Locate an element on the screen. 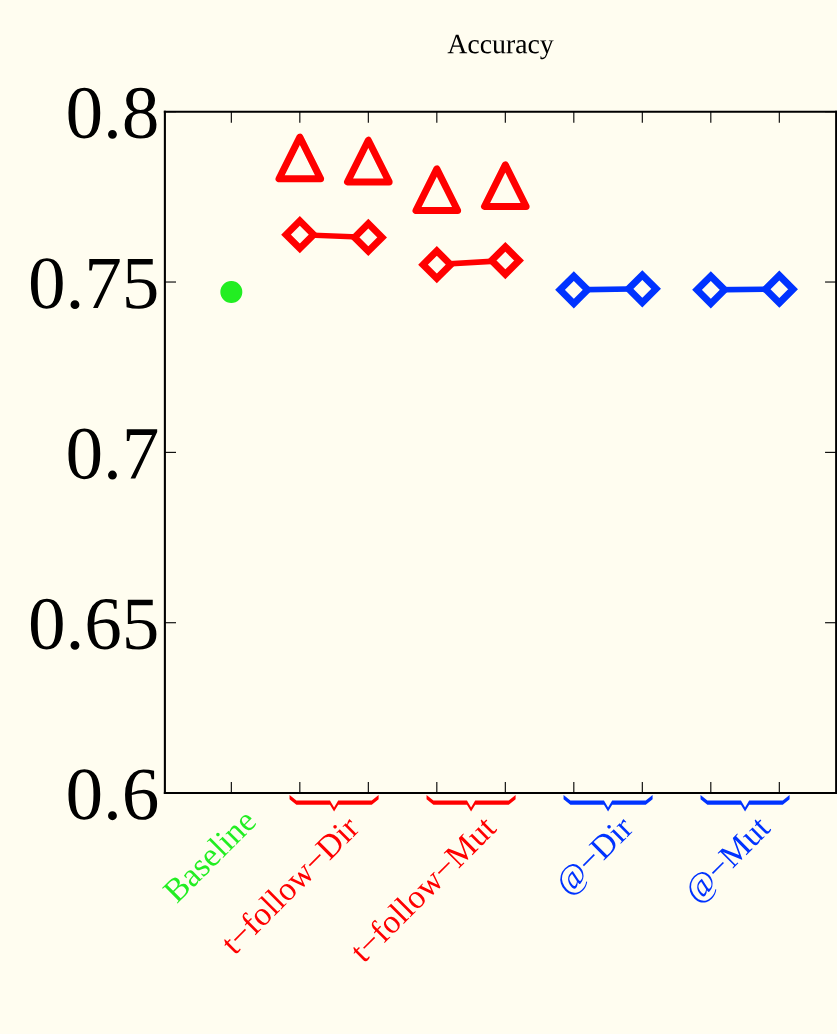 The image size is (837, 1034). chart-title: Accuracy is located at coordinates (500, 47).